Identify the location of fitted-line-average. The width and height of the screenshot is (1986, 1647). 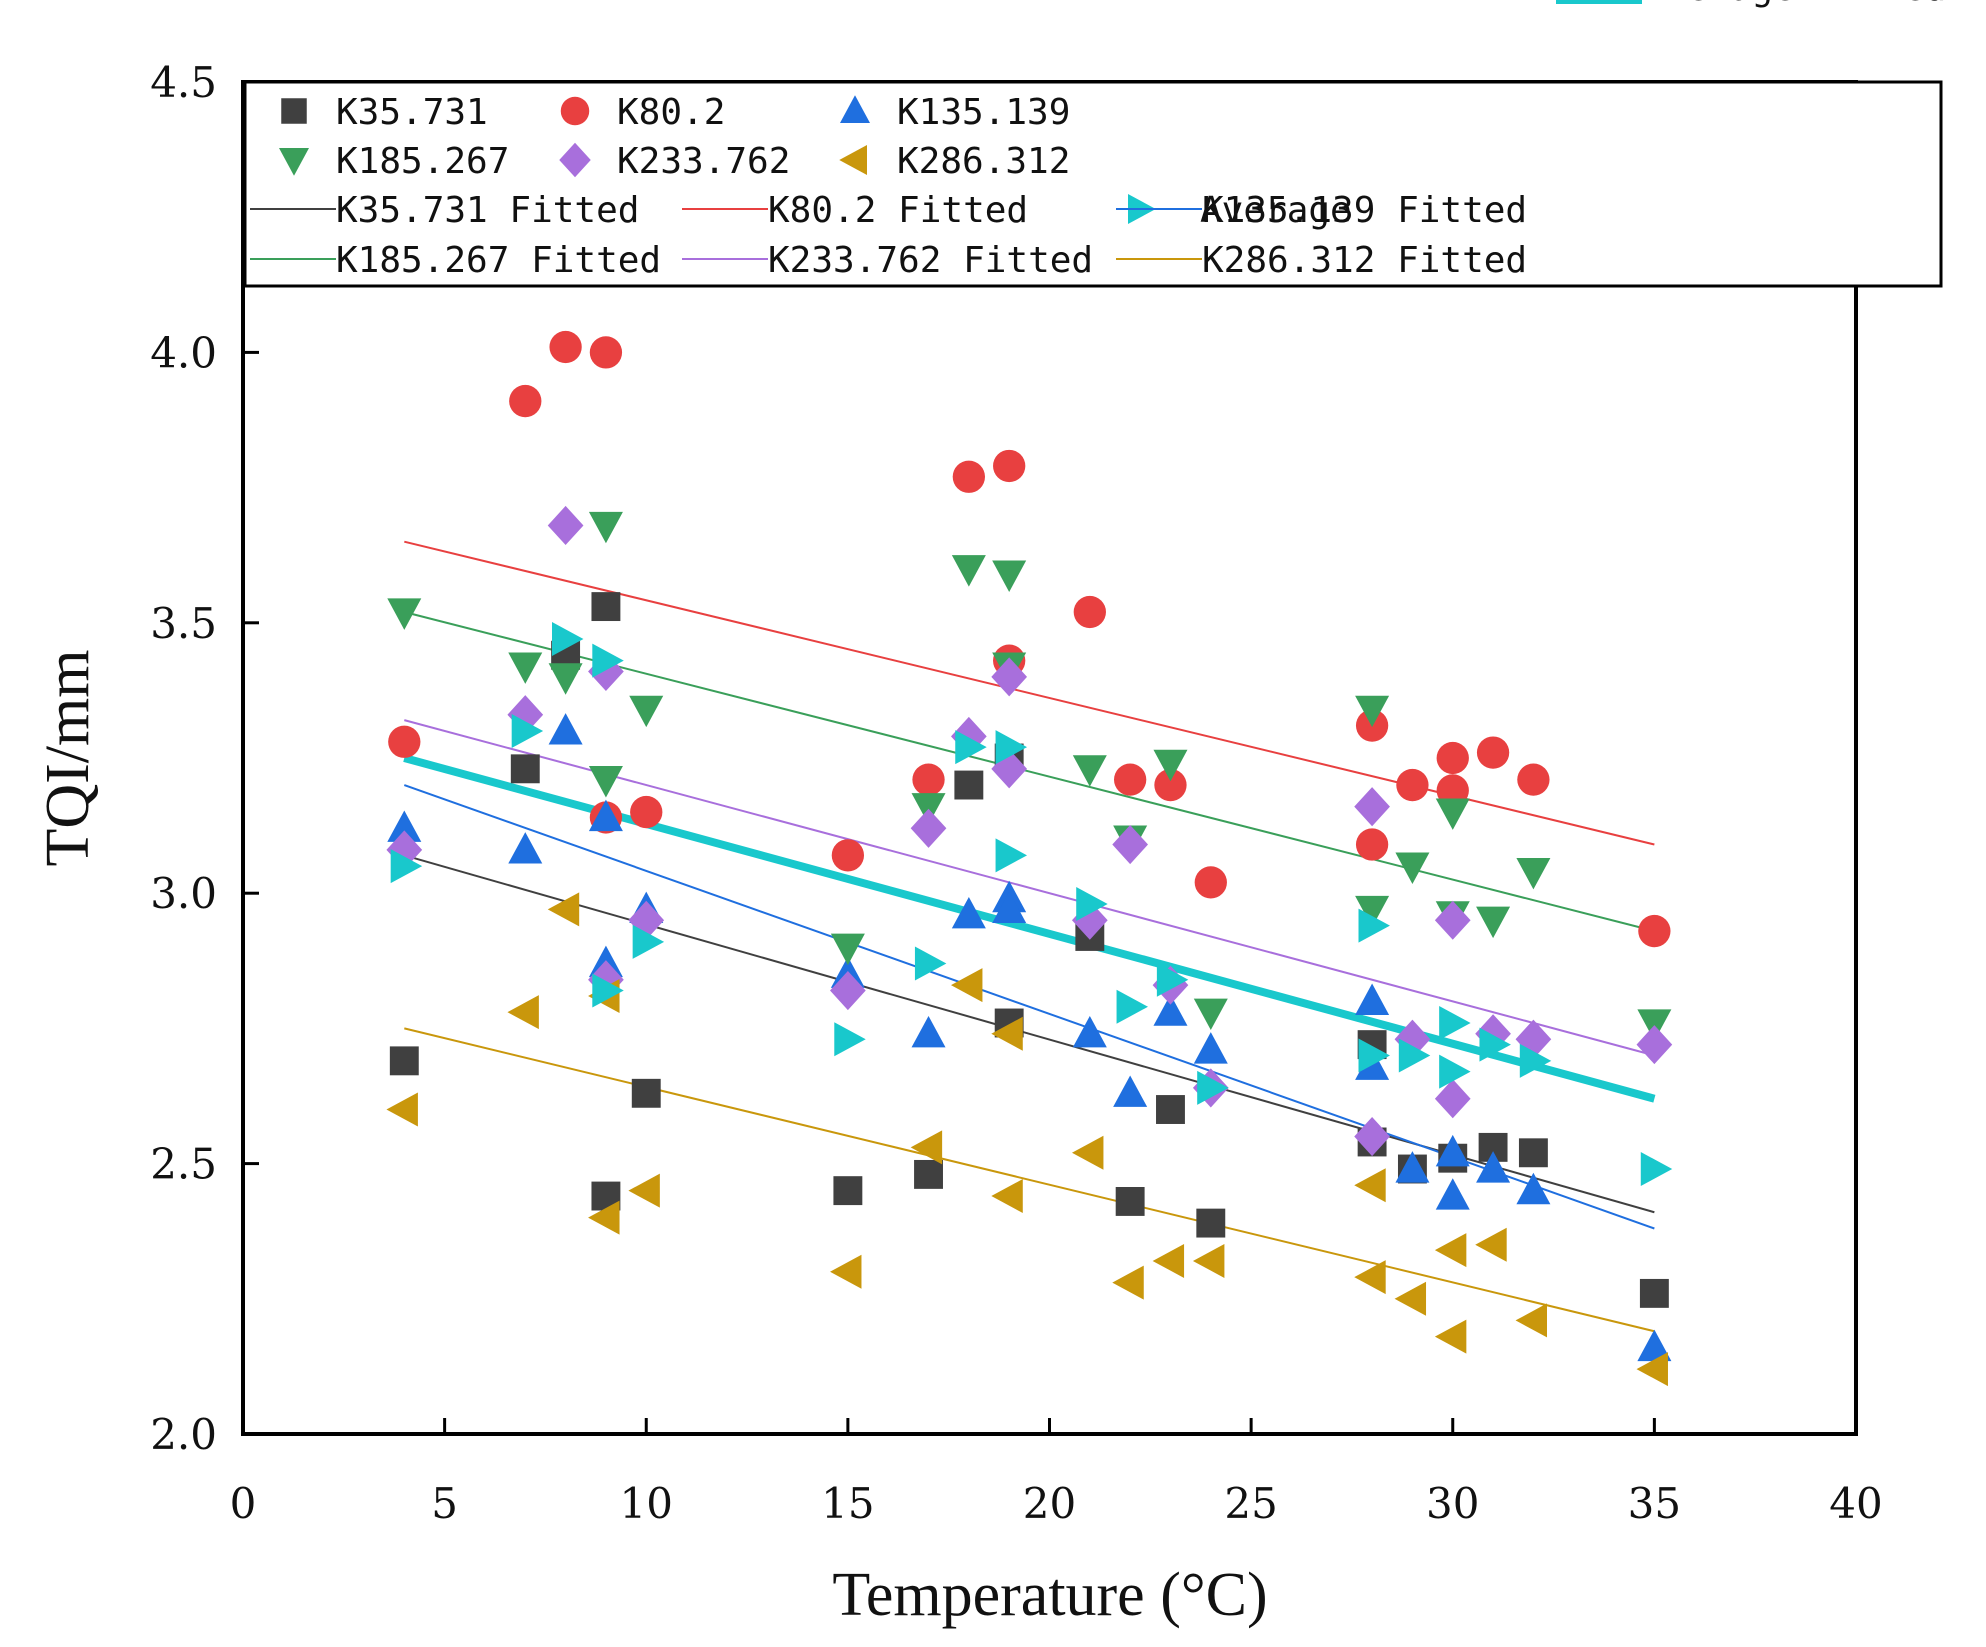
(1029, 928).